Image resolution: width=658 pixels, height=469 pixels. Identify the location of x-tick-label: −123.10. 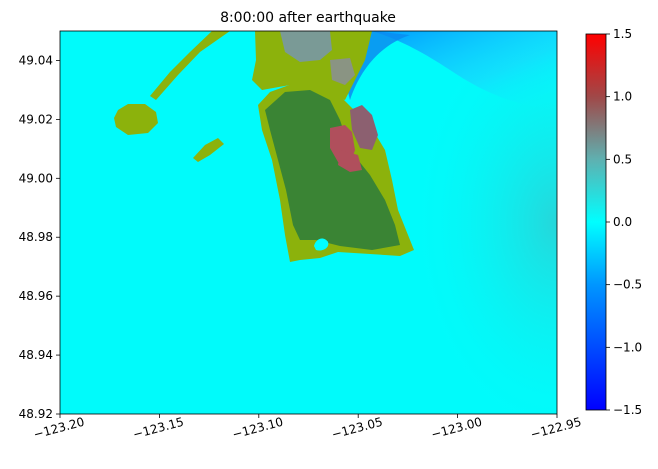
(258, 428).